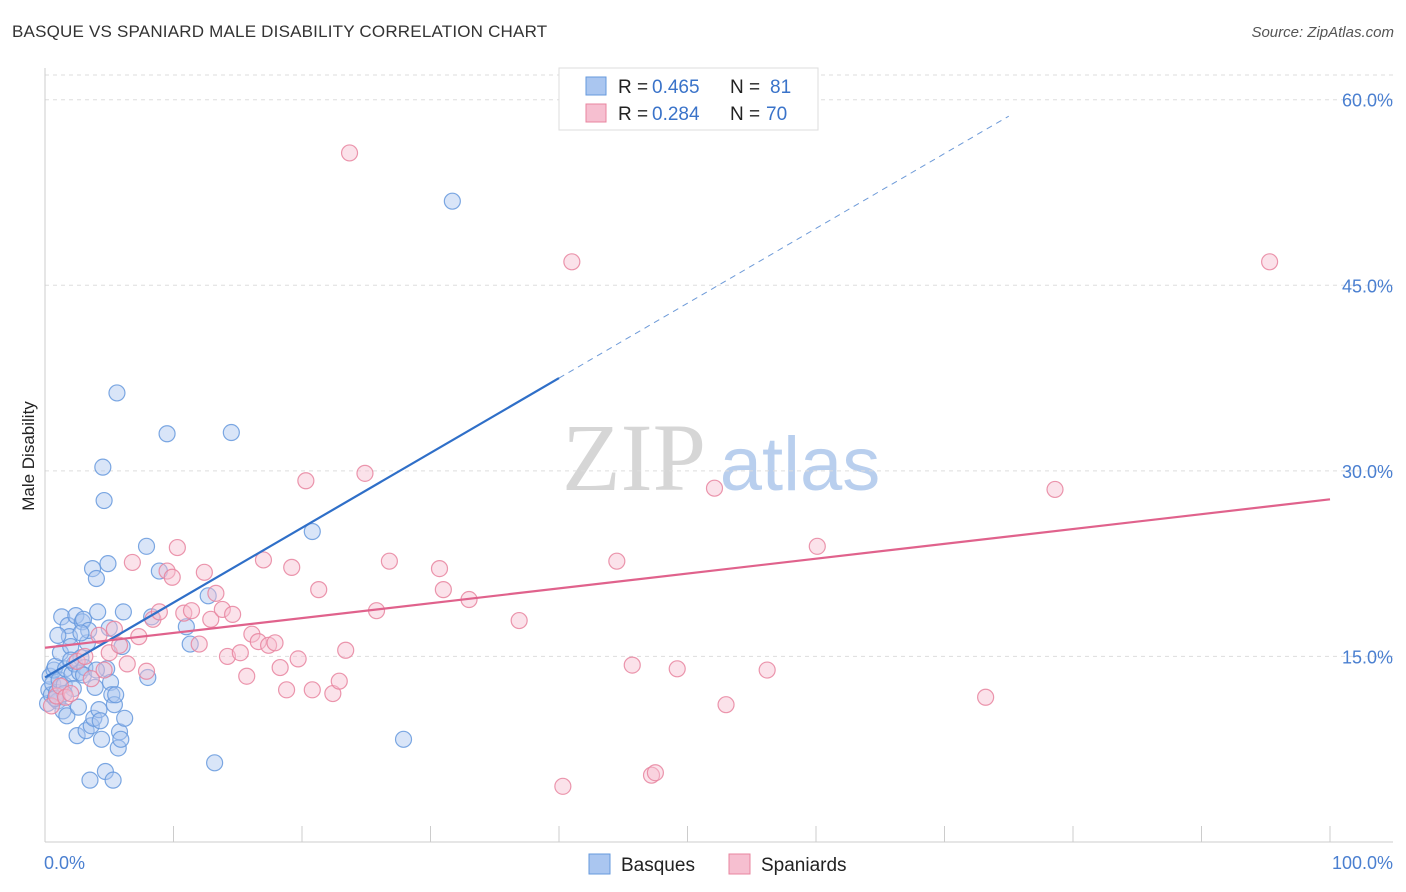  Describe the element at coordinates (676, 114) in the screenshot. I see `legend-r-value-spaniards: 0.284` at that location.